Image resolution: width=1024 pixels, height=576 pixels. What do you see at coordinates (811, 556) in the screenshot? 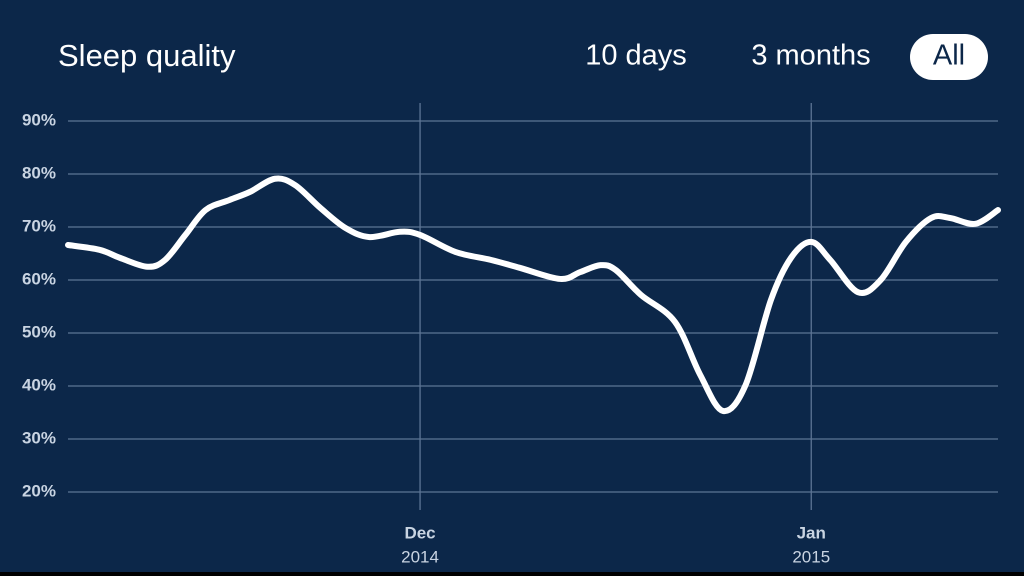
I see `x-tick-year: 2015` at bounding box center [811, 556].